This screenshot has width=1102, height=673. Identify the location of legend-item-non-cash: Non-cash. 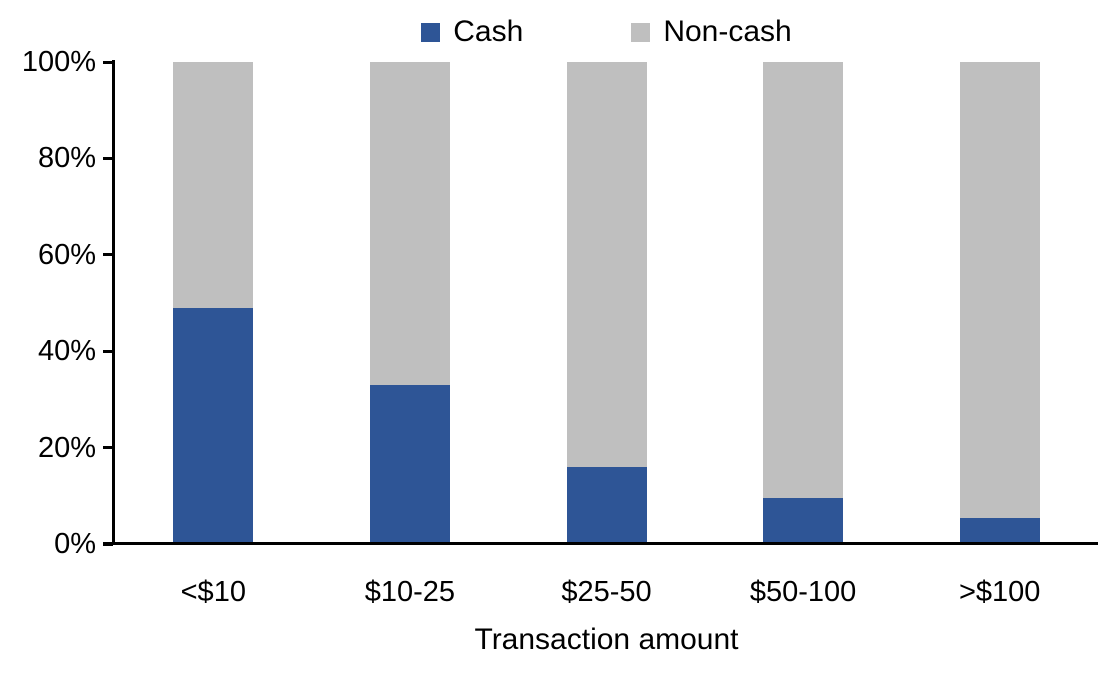
(711, 32).